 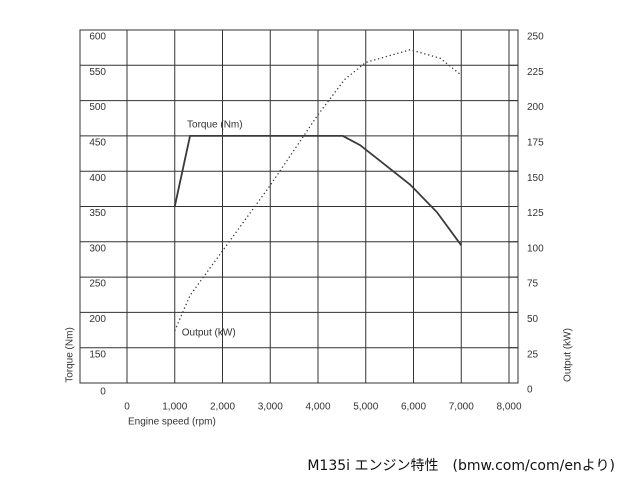 What do you see at coordinates (533, 284) in the screenshot?
I see `y2-tick-label: 75` at bounding box center [533, 284].